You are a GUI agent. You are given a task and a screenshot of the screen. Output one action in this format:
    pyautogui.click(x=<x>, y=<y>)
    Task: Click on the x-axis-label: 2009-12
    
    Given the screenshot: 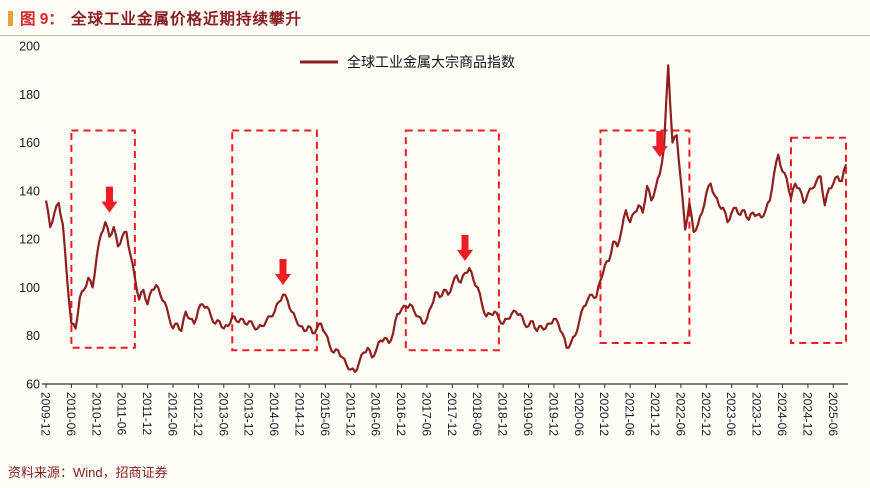 What is the action you would take?
    pyautogui.click(x=46, y=414)
    